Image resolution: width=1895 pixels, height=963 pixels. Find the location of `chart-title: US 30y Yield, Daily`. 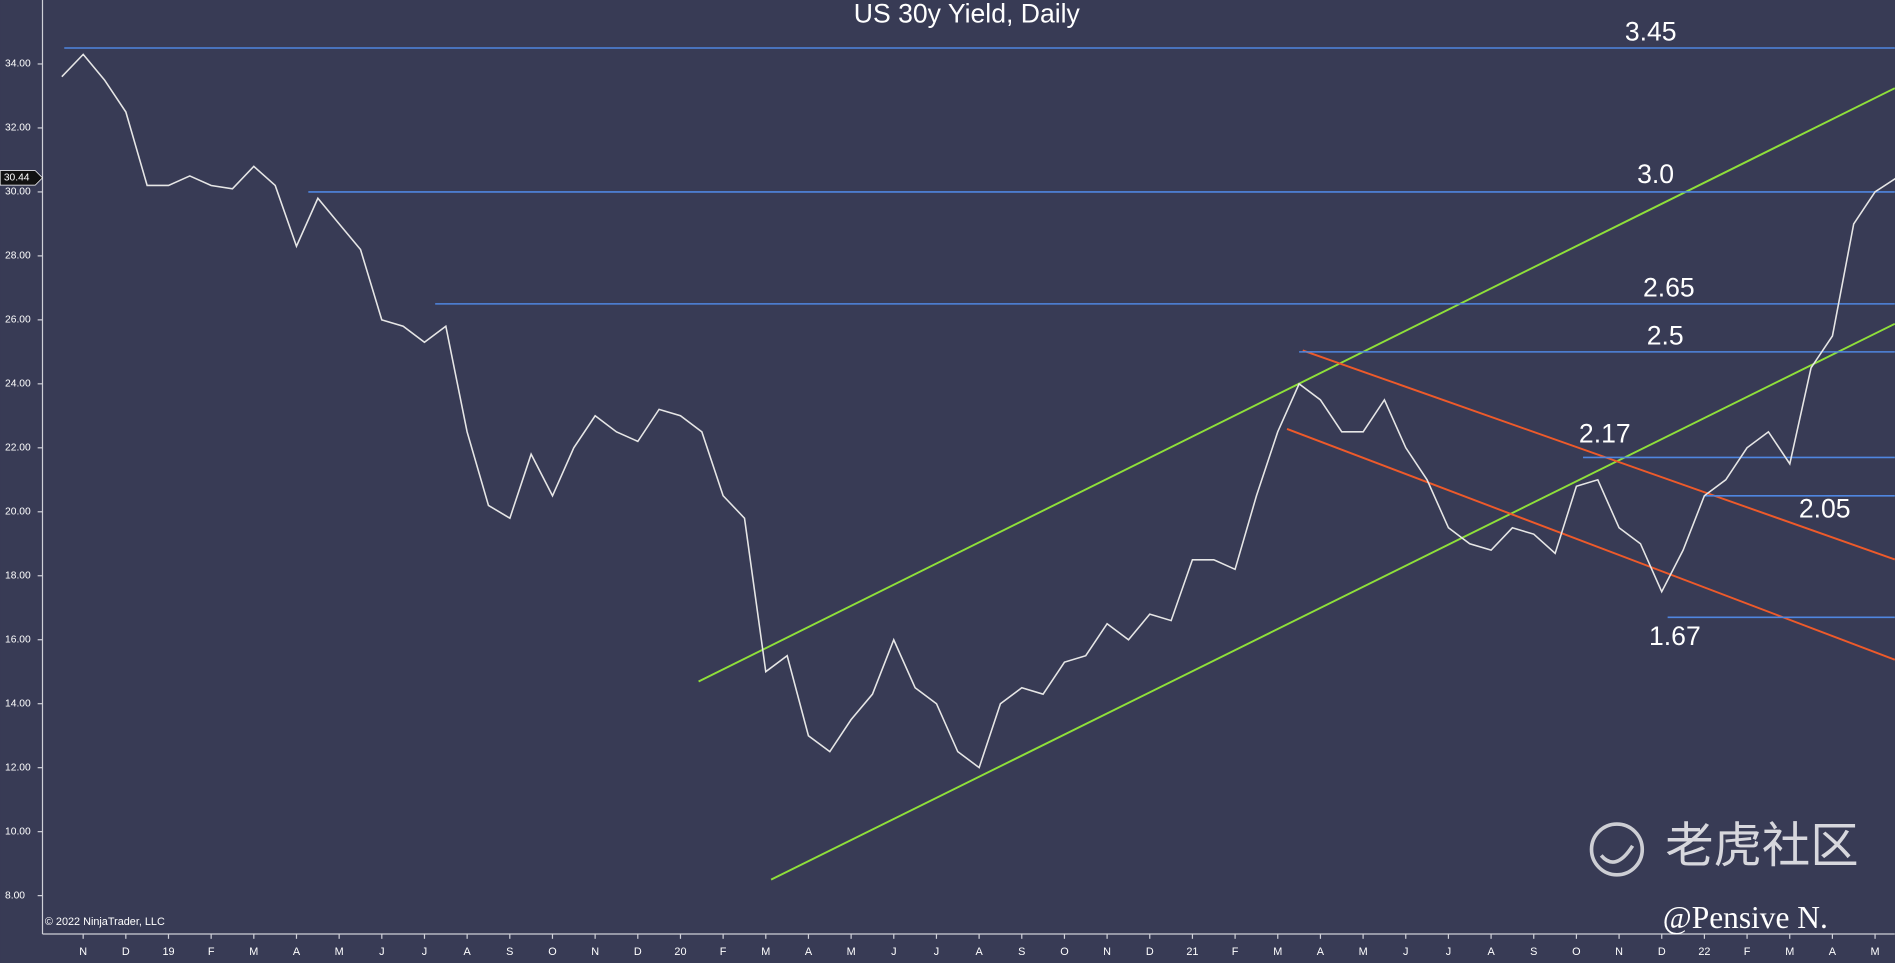

chart-title: US 30y Yield, Daily is located at coordinates (967, 14).